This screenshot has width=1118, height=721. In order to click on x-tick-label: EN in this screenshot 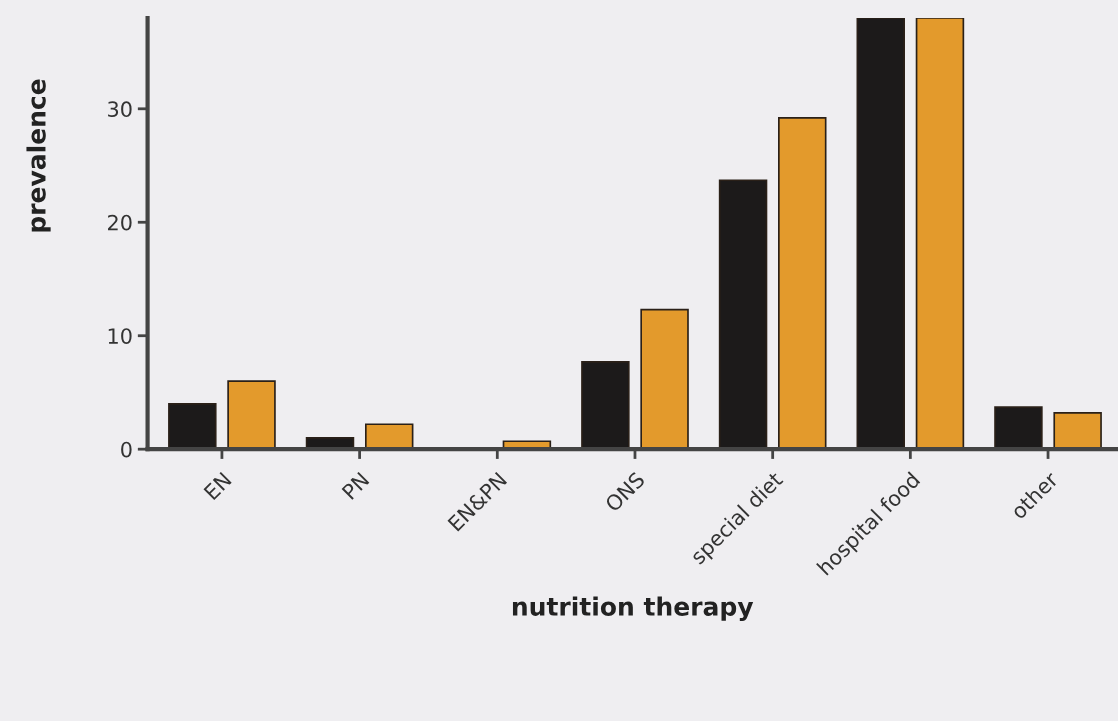, I will do `click(217, 486)`.